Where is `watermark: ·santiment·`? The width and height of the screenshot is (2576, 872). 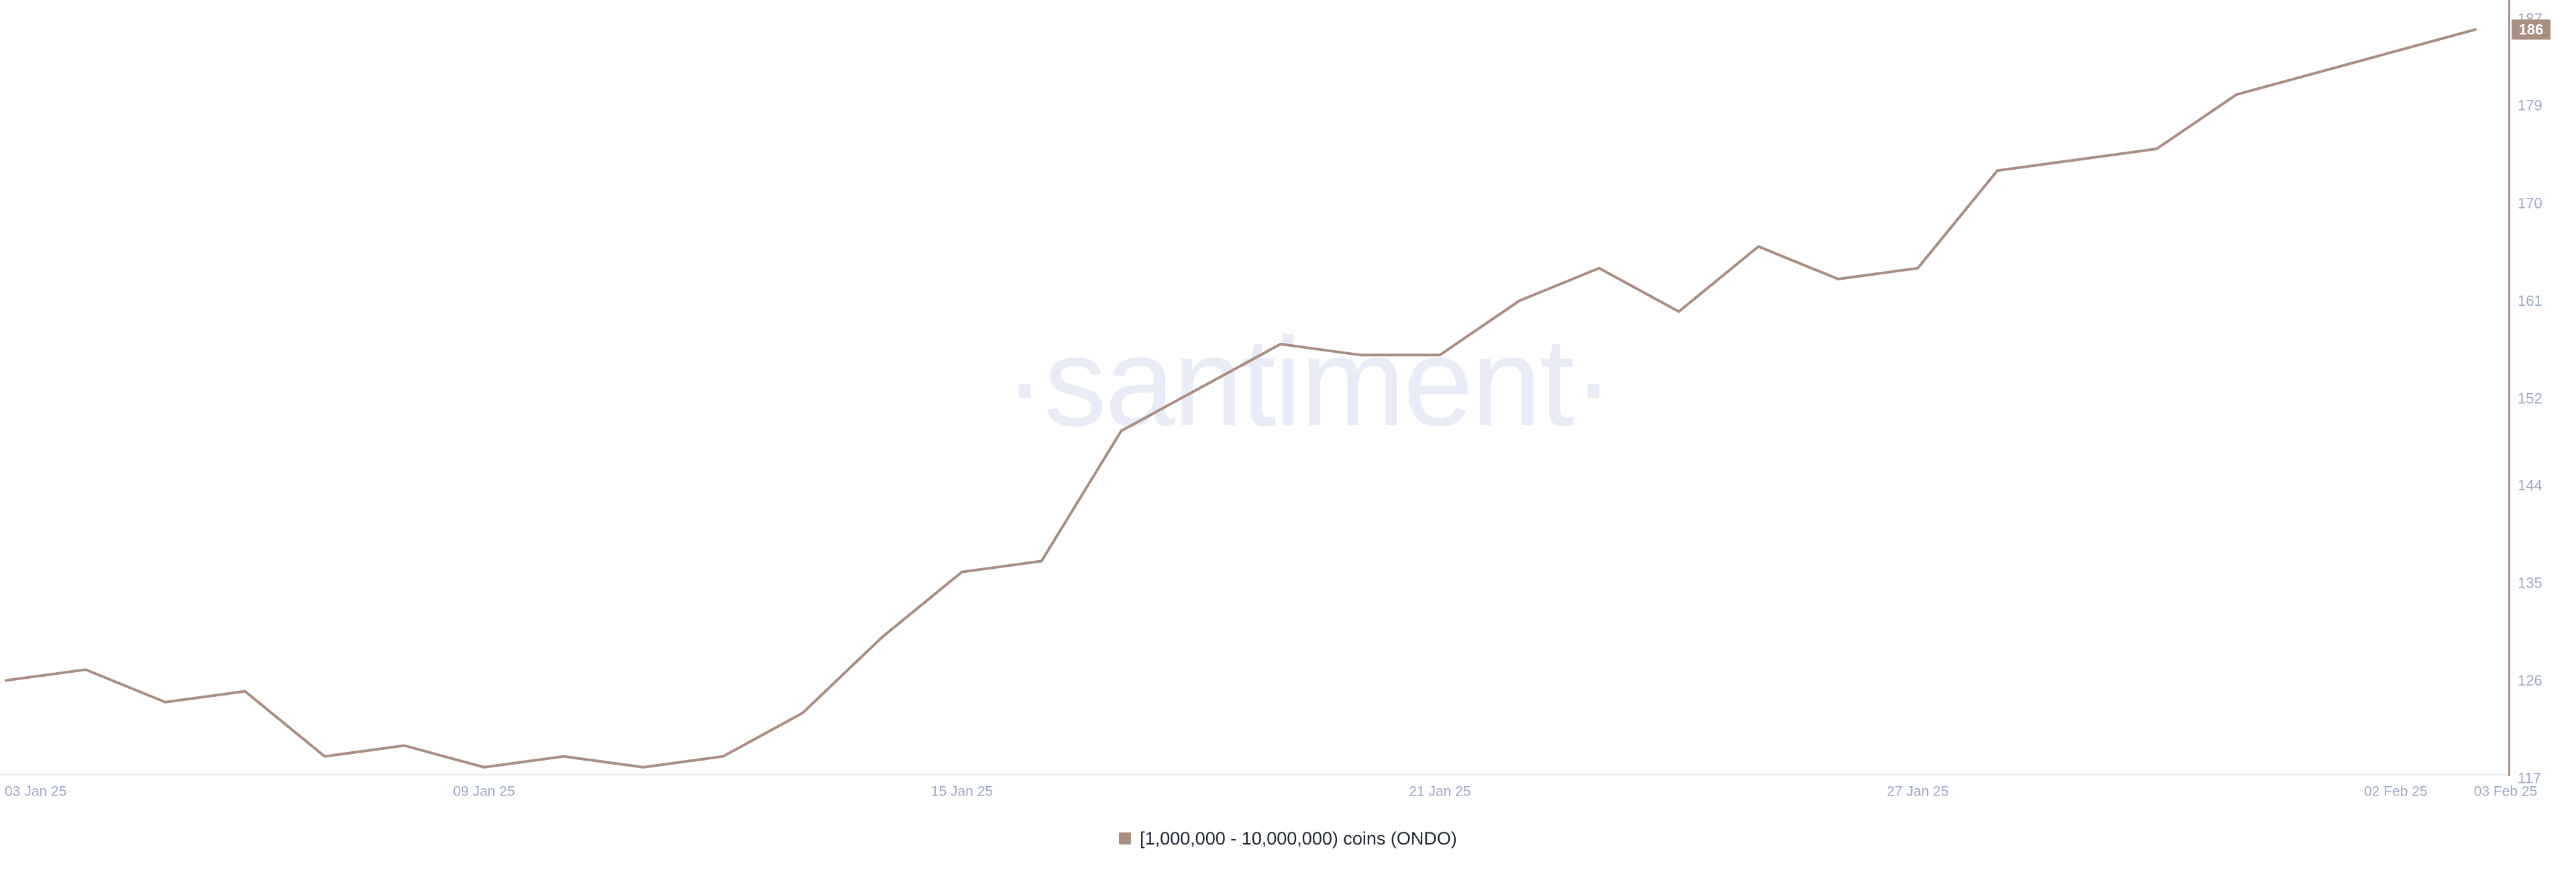
watermark: ·santiment· is located at coordinates (1308, 381).